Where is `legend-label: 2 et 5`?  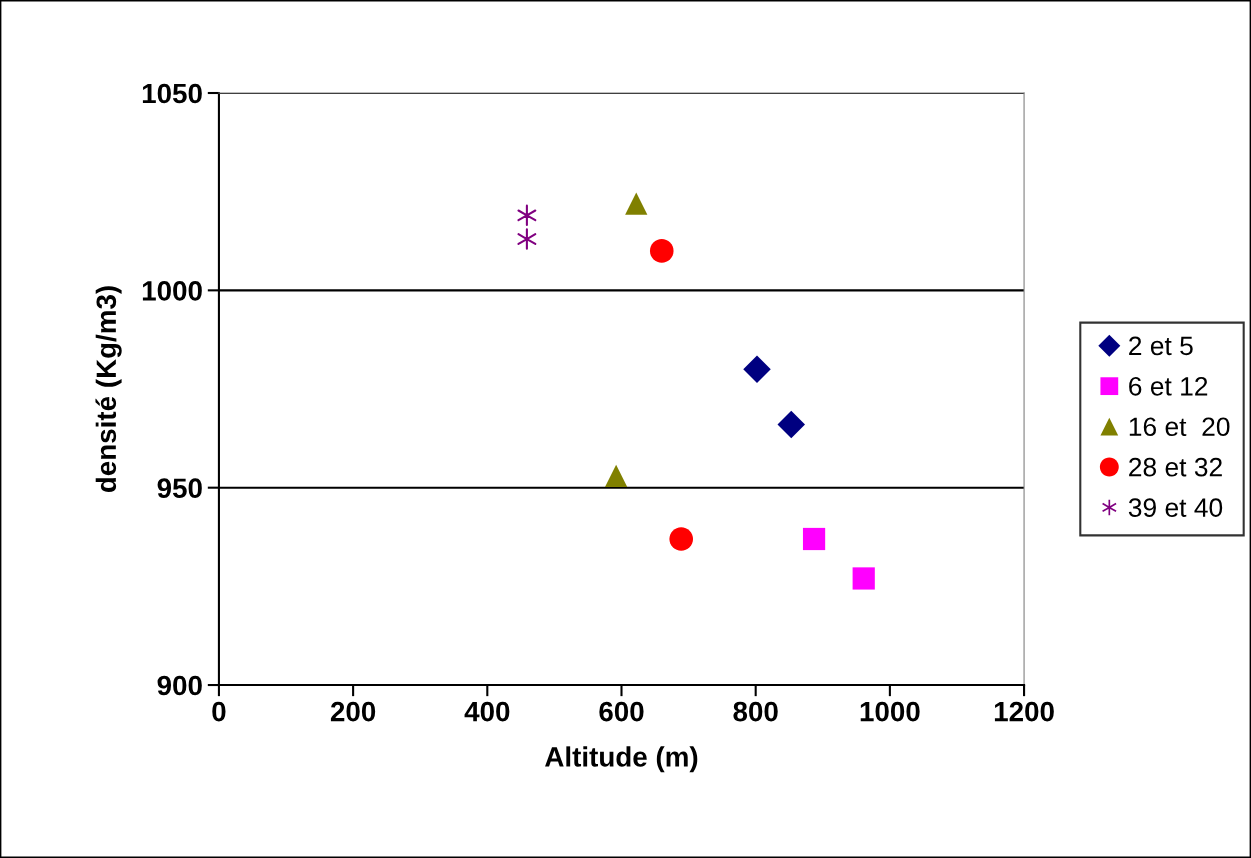
legend-label: 2 et 5 is located at coordinates (1161, 346).